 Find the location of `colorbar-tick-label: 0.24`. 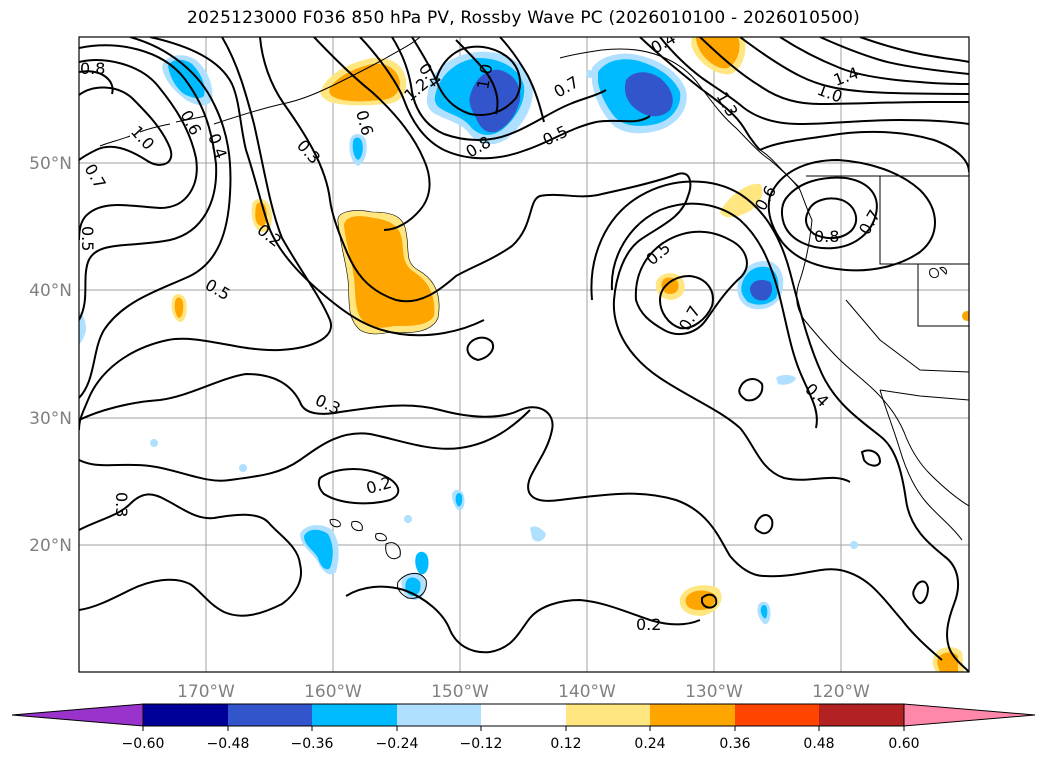

colorbar-tick-label: 0.24 is located at coordinates (649, 744).